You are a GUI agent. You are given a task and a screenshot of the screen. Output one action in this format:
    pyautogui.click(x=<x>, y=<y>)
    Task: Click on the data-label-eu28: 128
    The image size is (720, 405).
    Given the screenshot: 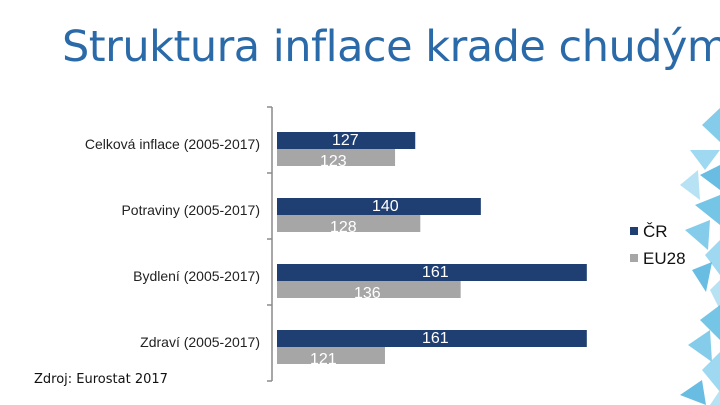 What is the action you would take?
    pyautogui.click(x=343, y=227)
    